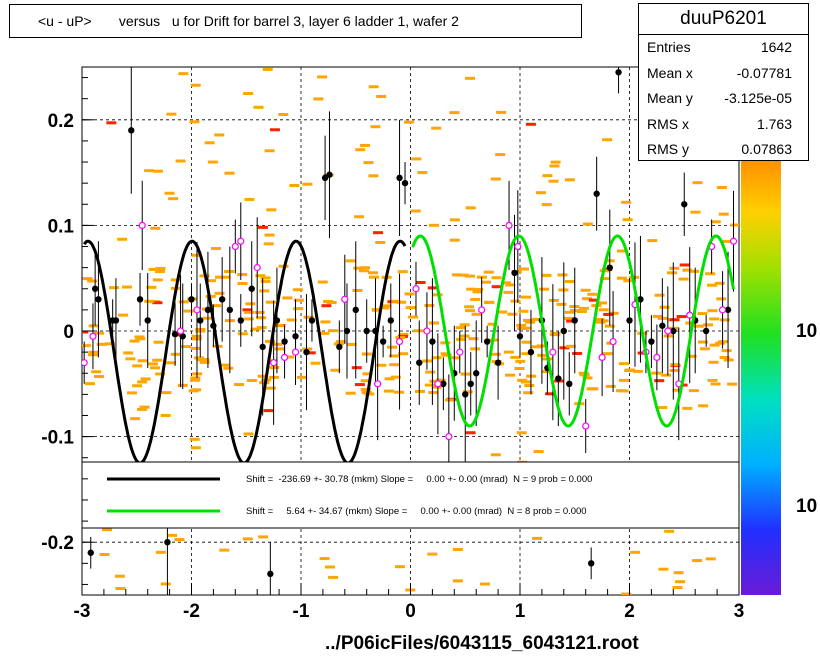 The height and width of the screenshot is (660, 820). Describe the element at coordinates (520, 611) in the screenshot. I see `x-tick-label: 1` at that location.